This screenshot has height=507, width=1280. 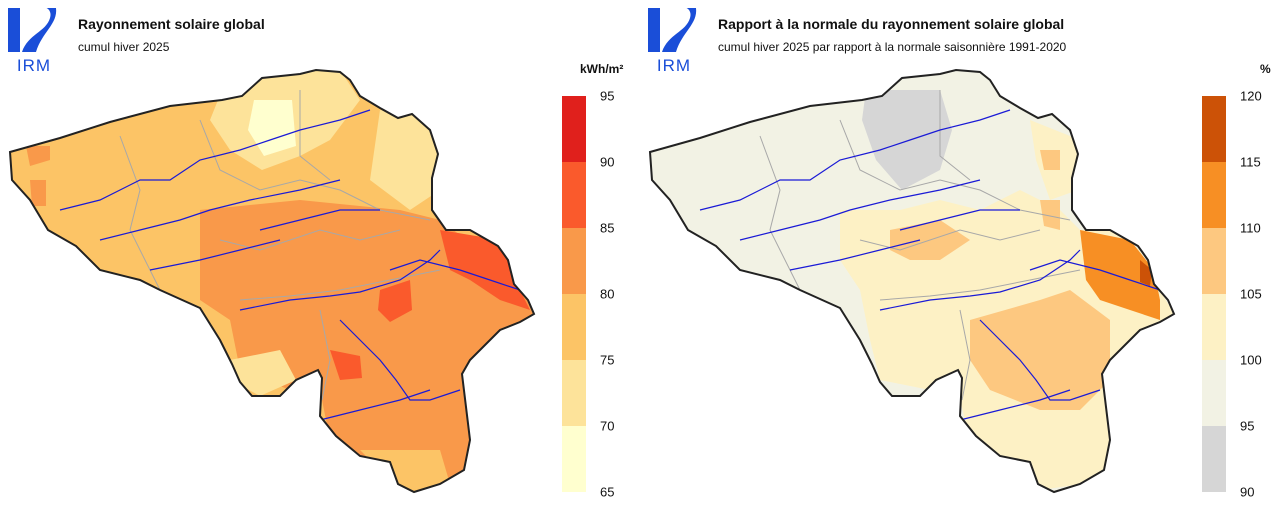 I want to click on legend-tick: 100, so click(x=1251, y=360).